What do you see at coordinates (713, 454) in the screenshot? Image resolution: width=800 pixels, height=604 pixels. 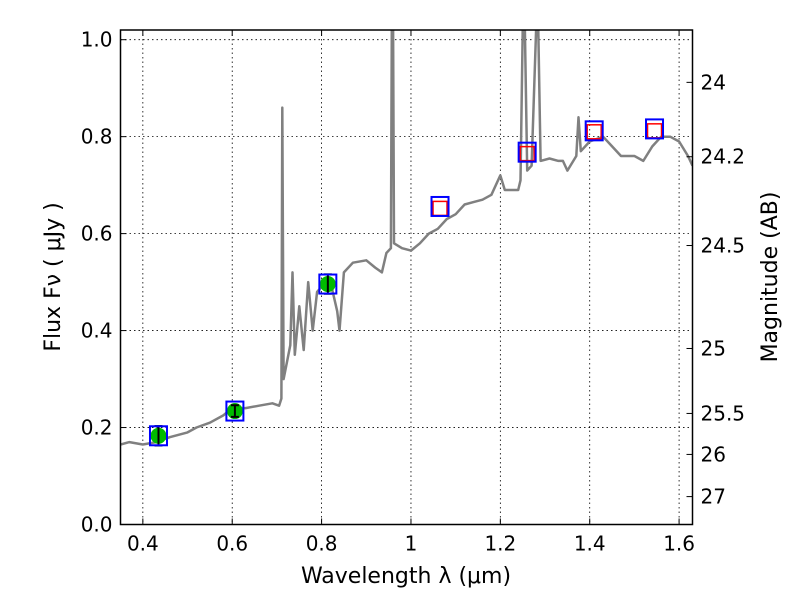 I see `right-tick-label: 26` at bounding box center [713, 454].